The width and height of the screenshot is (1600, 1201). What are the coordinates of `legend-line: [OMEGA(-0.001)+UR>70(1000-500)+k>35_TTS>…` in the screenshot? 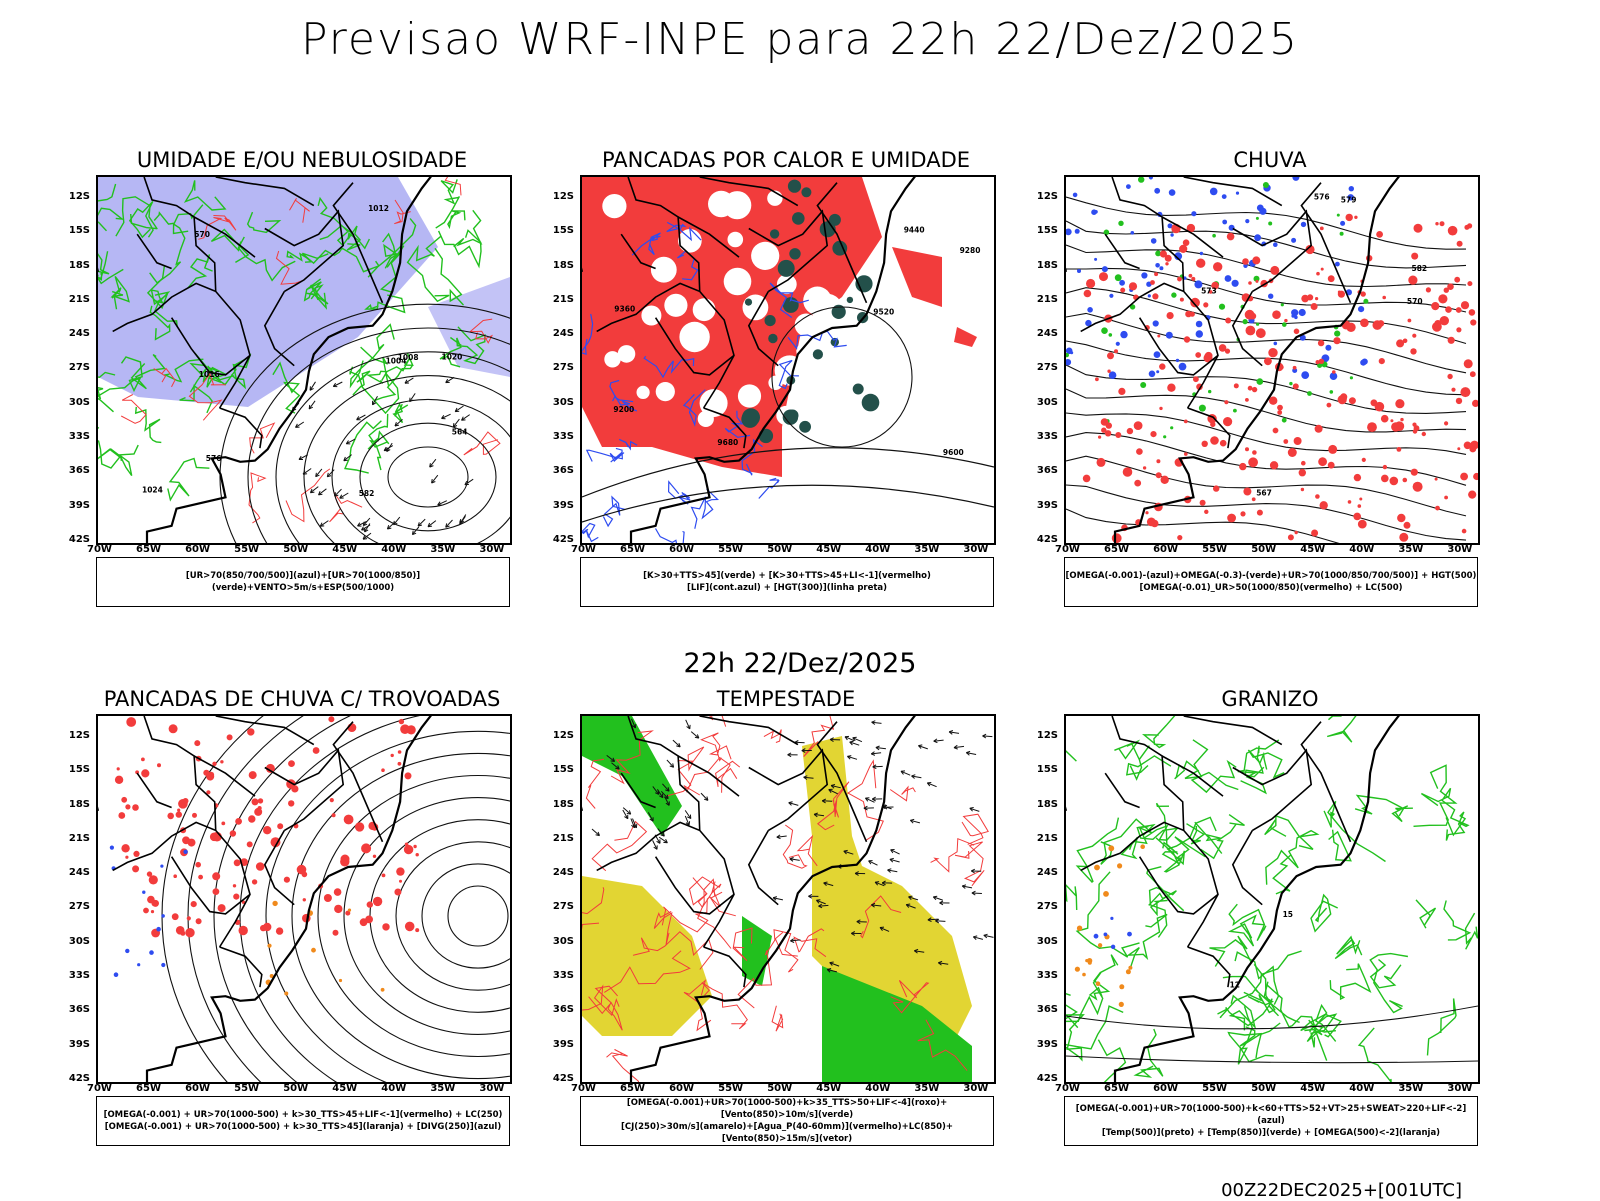 It's located at (787, 1109).